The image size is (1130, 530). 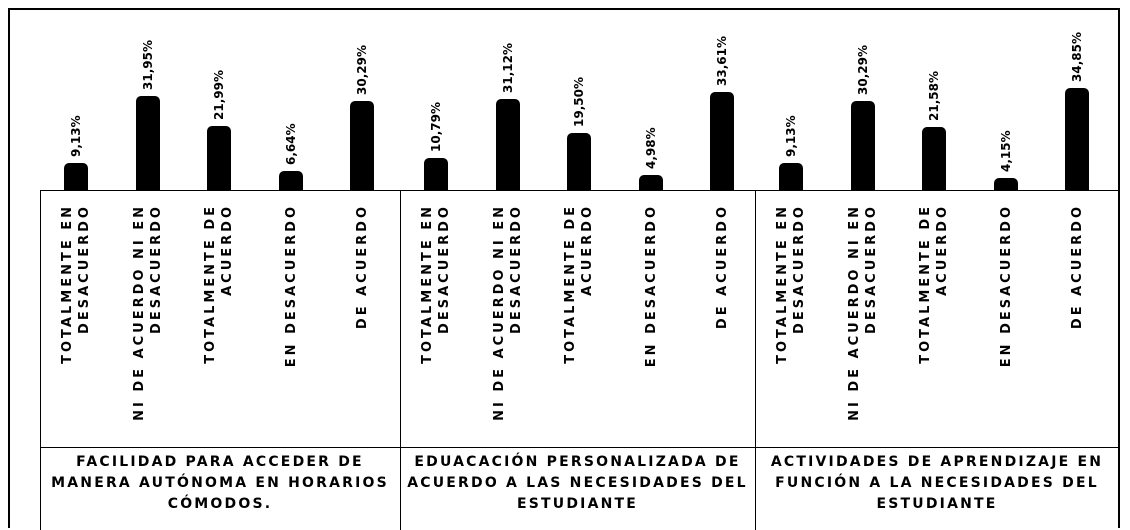 I want to click on value-label: 10,79%, so click(x=436, y=127).